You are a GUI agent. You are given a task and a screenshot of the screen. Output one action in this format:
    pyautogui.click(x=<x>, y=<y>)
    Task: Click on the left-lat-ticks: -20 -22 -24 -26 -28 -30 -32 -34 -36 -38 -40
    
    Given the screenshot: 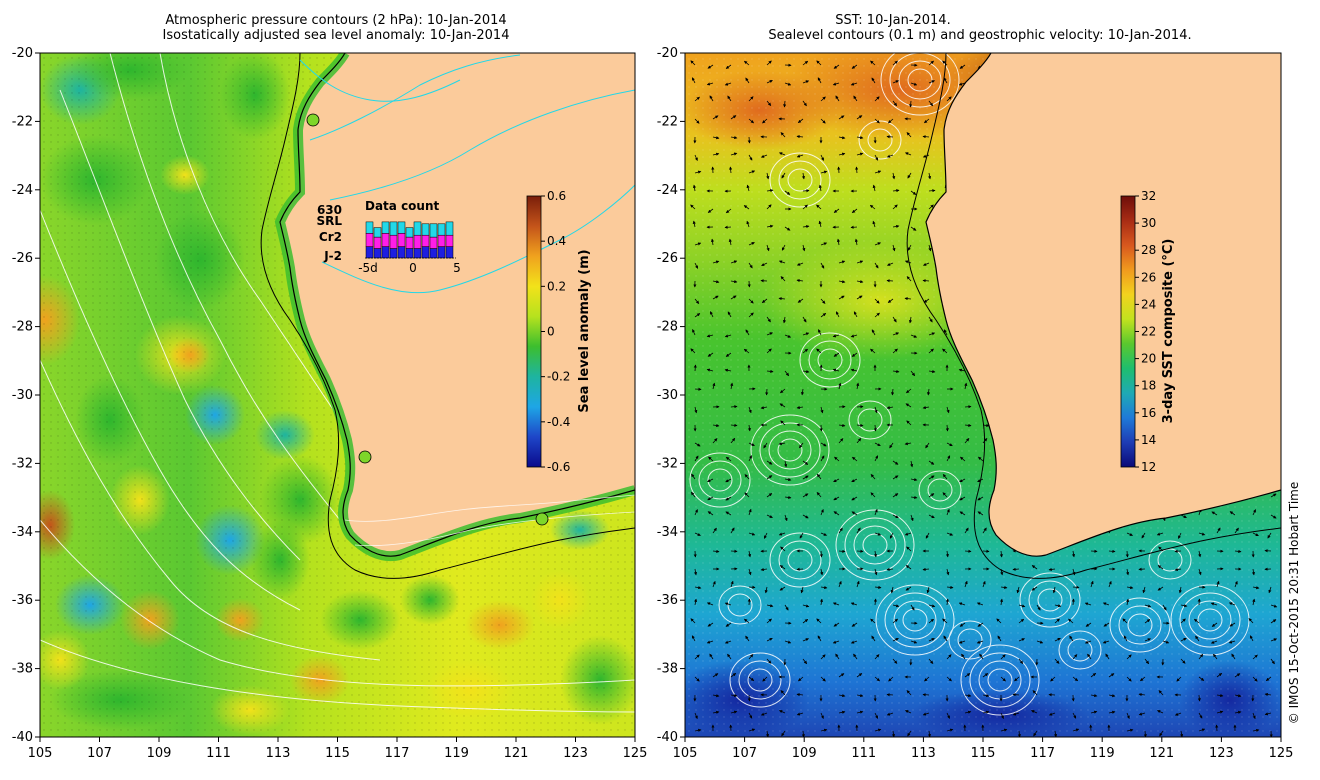 What is the action you would take?
    pyautogui.click(x=26, y=395)
    